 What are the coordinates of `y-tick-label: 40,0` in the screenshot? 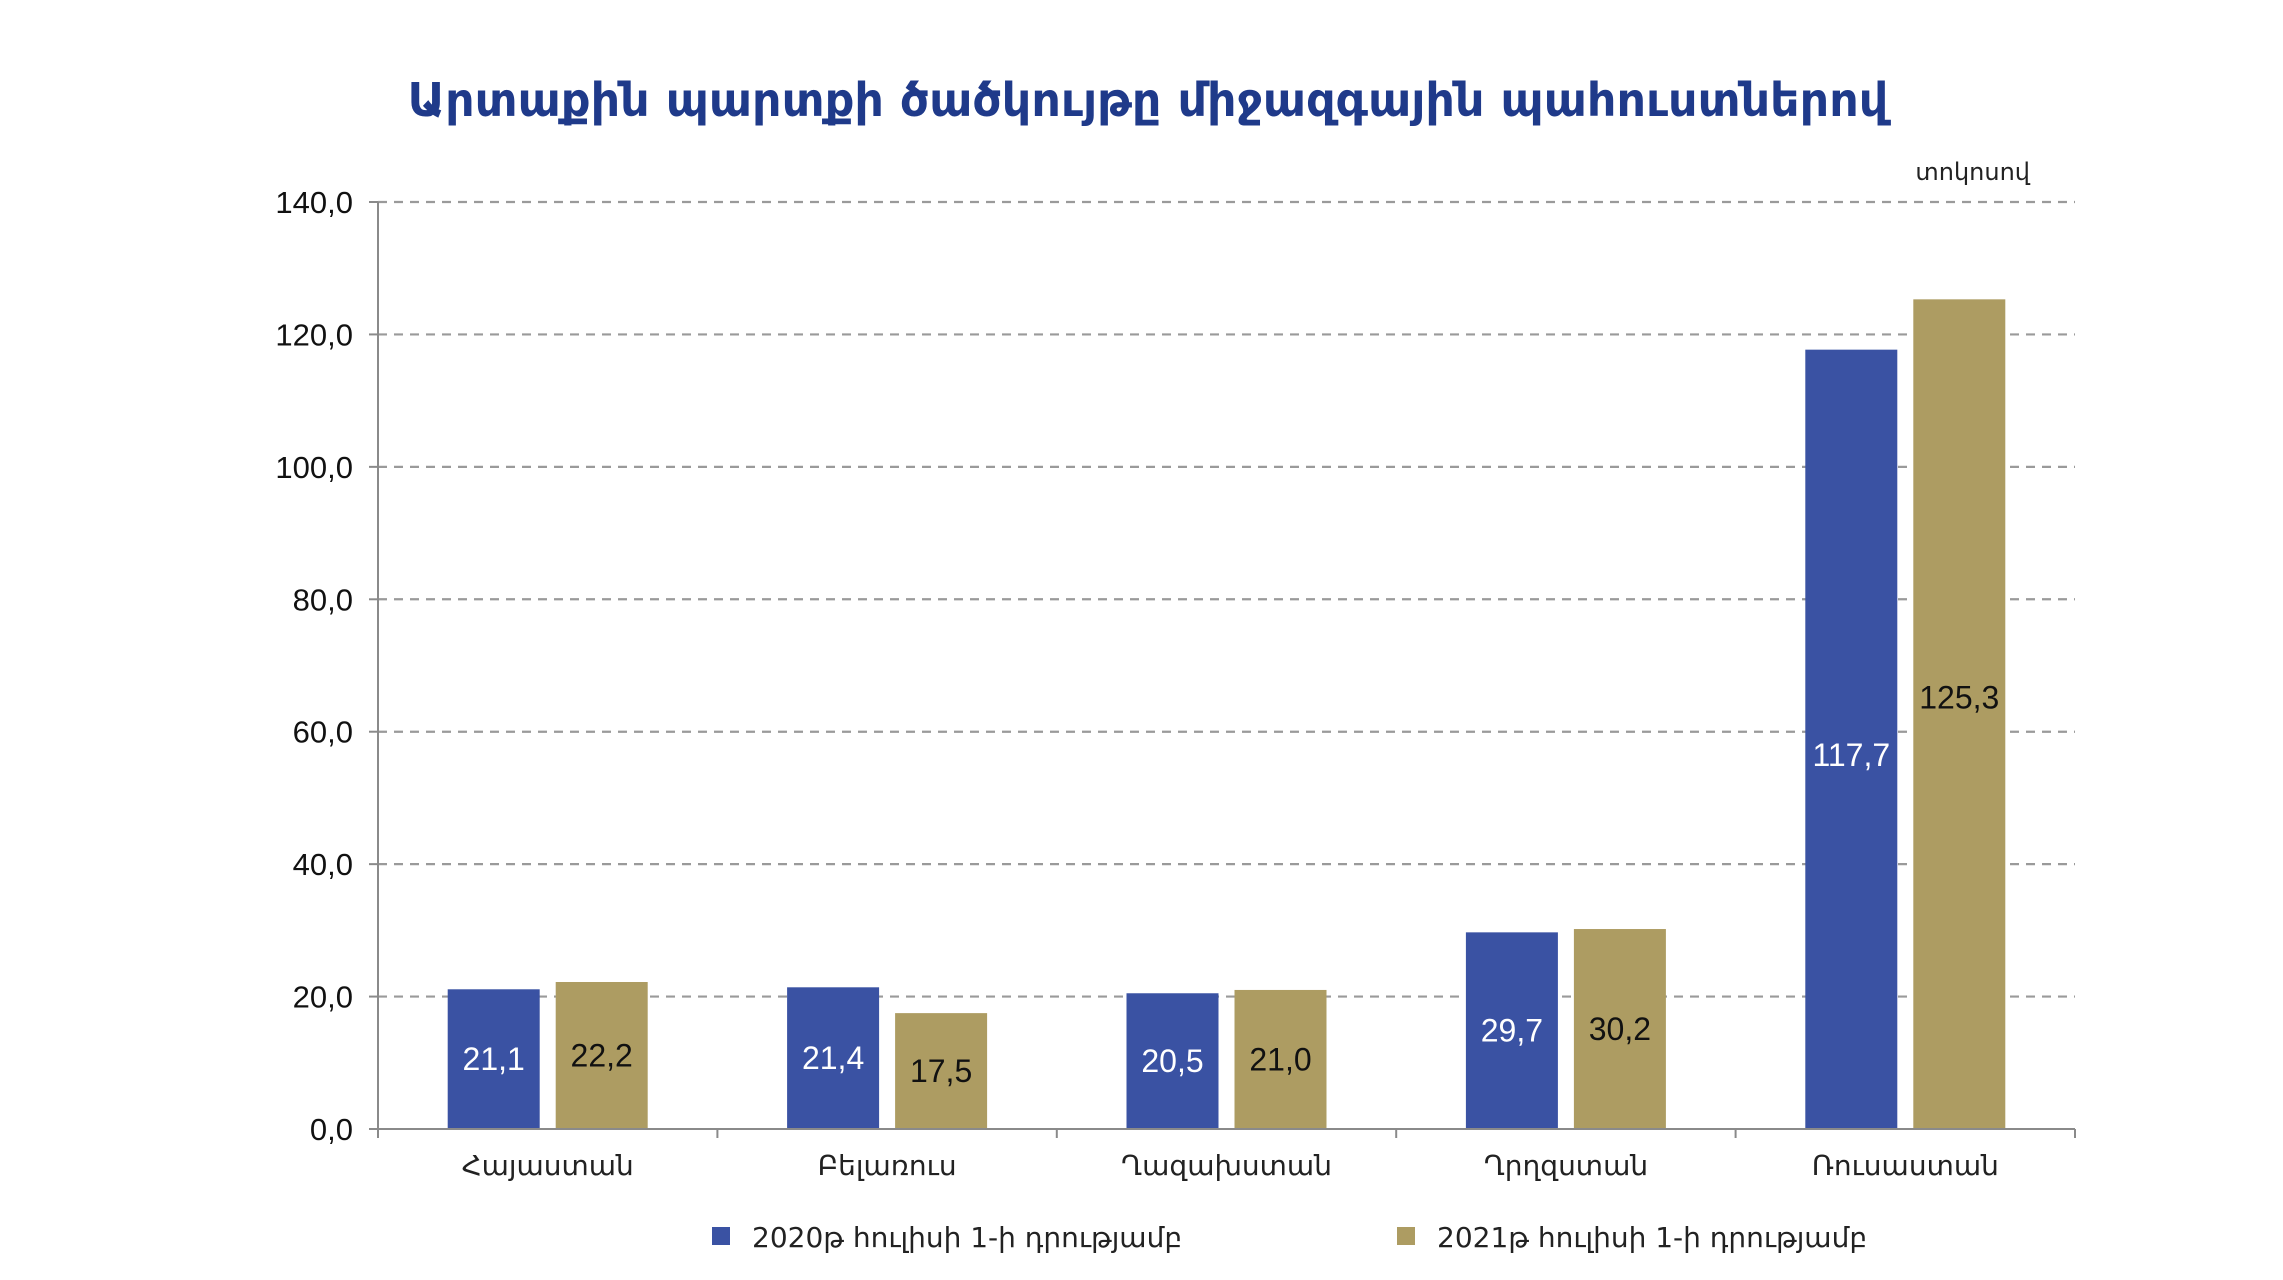 It's located at (323, 864).